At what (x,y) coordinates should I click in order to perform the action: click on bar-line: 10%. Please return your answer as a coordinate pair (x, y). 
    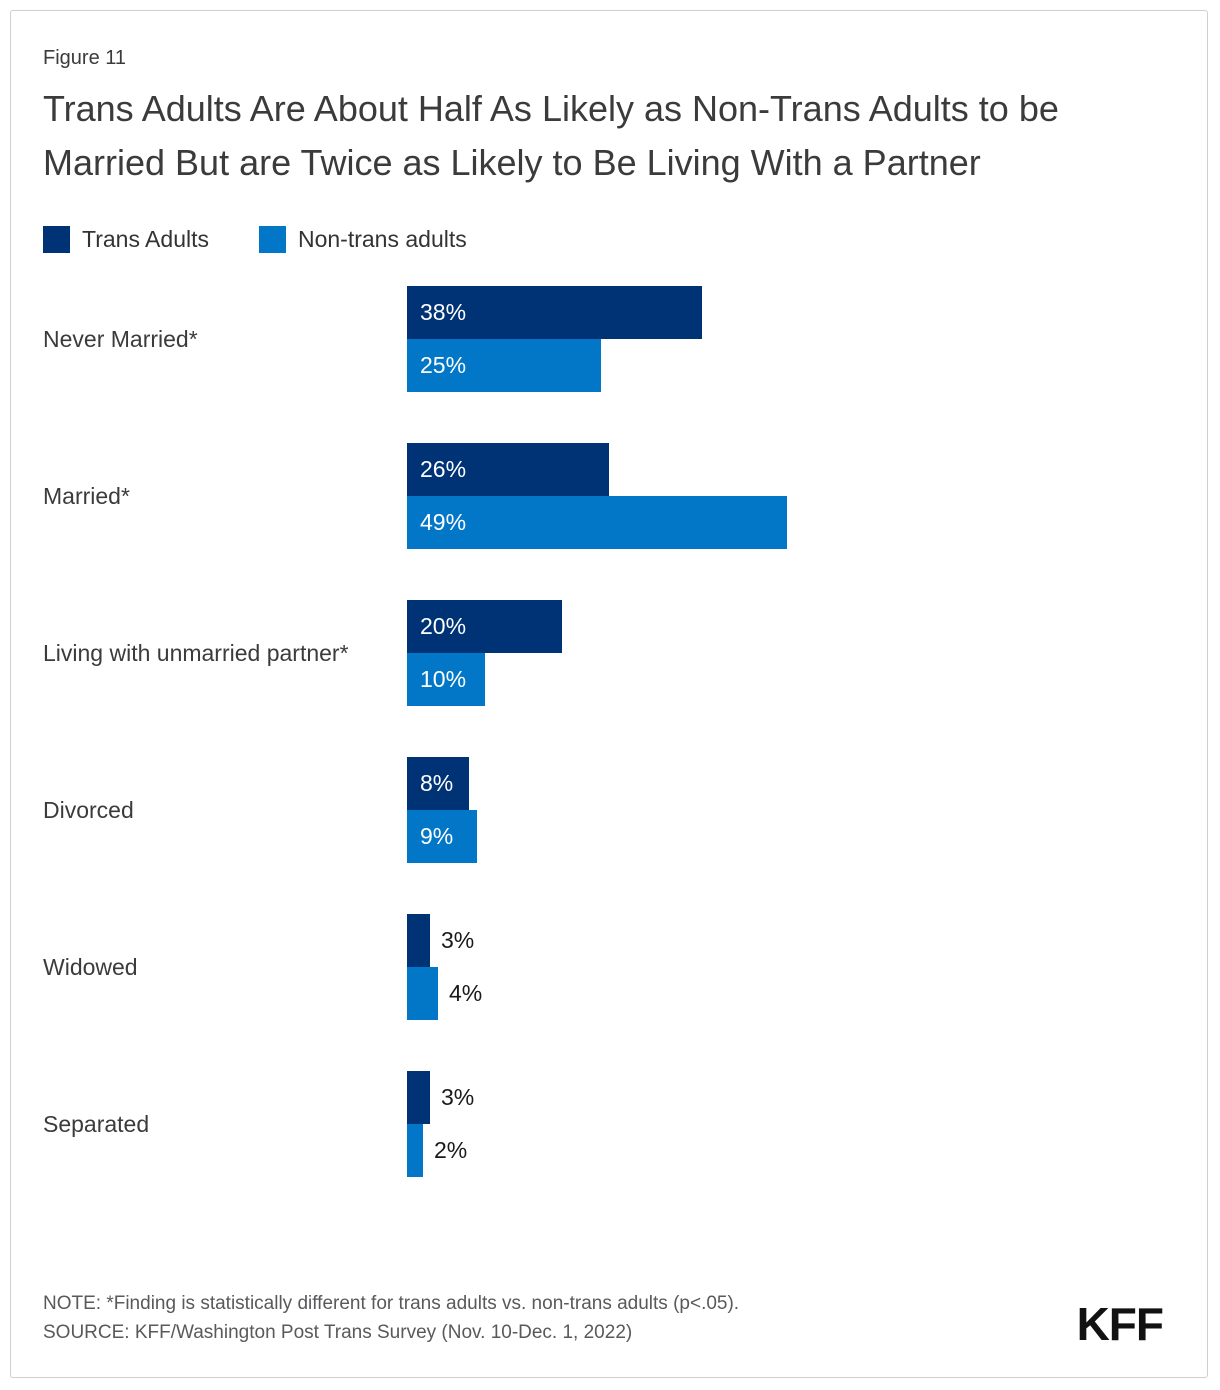
    Looking at the image, I should click on (791, 679).